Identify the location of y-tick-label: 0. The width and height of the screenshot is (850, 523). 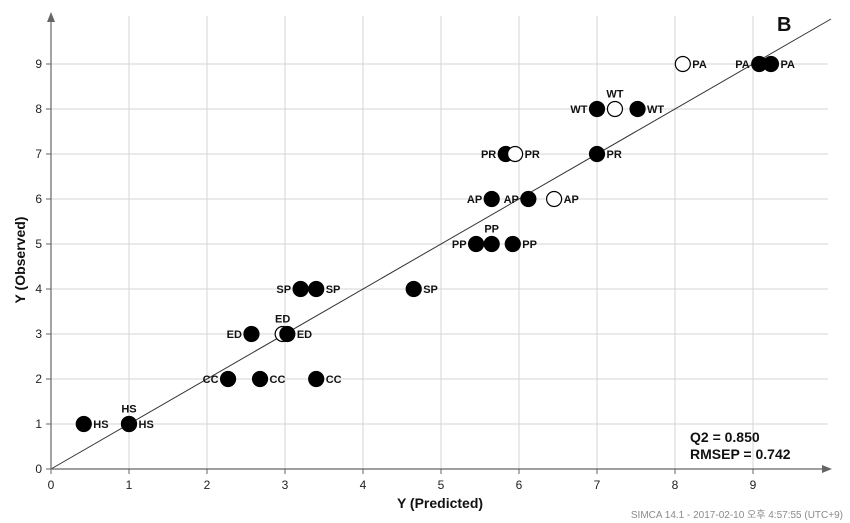
(38, 469).